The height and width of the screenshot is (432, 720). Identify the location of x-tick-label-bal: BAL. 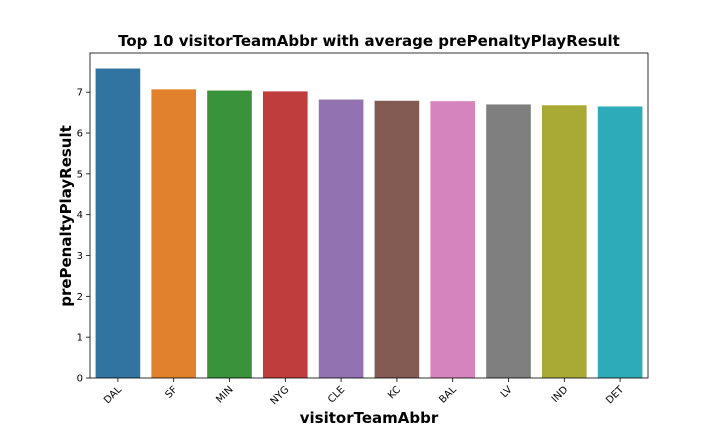
(448, 395).